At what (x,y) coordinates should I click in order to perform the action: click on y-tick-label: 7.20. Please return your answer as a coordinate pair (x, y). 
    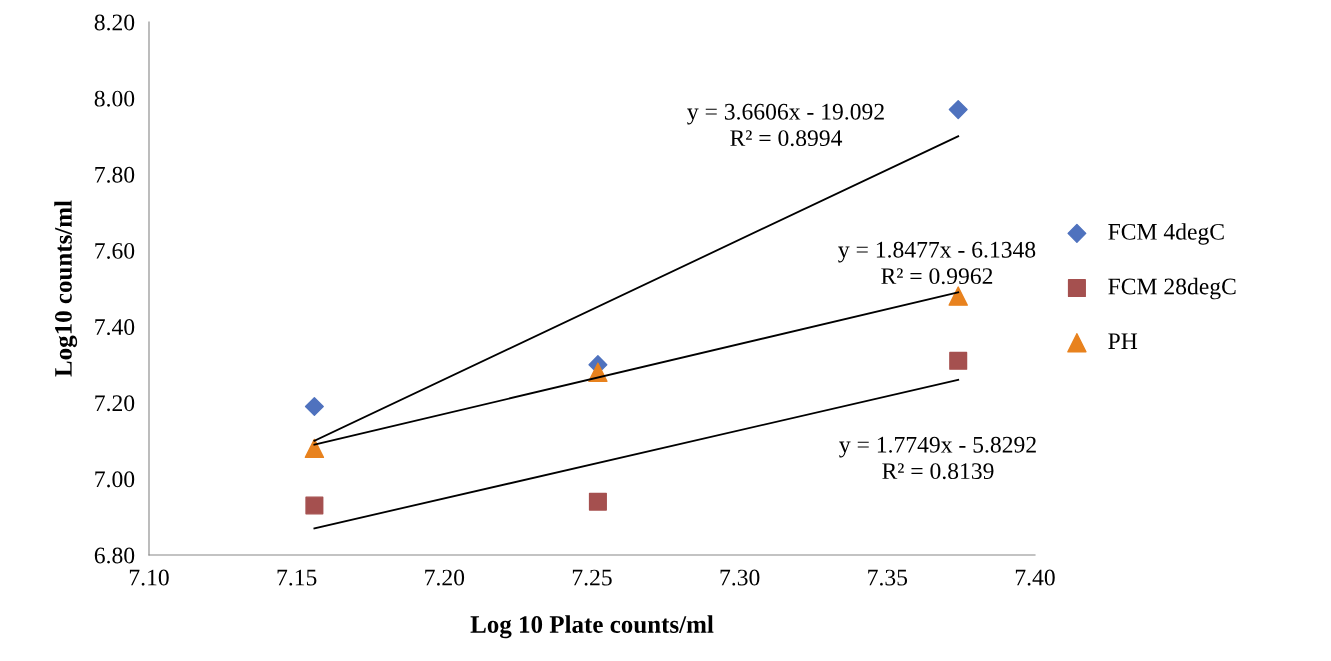
    Looking at the image, I should click on (115, 403).